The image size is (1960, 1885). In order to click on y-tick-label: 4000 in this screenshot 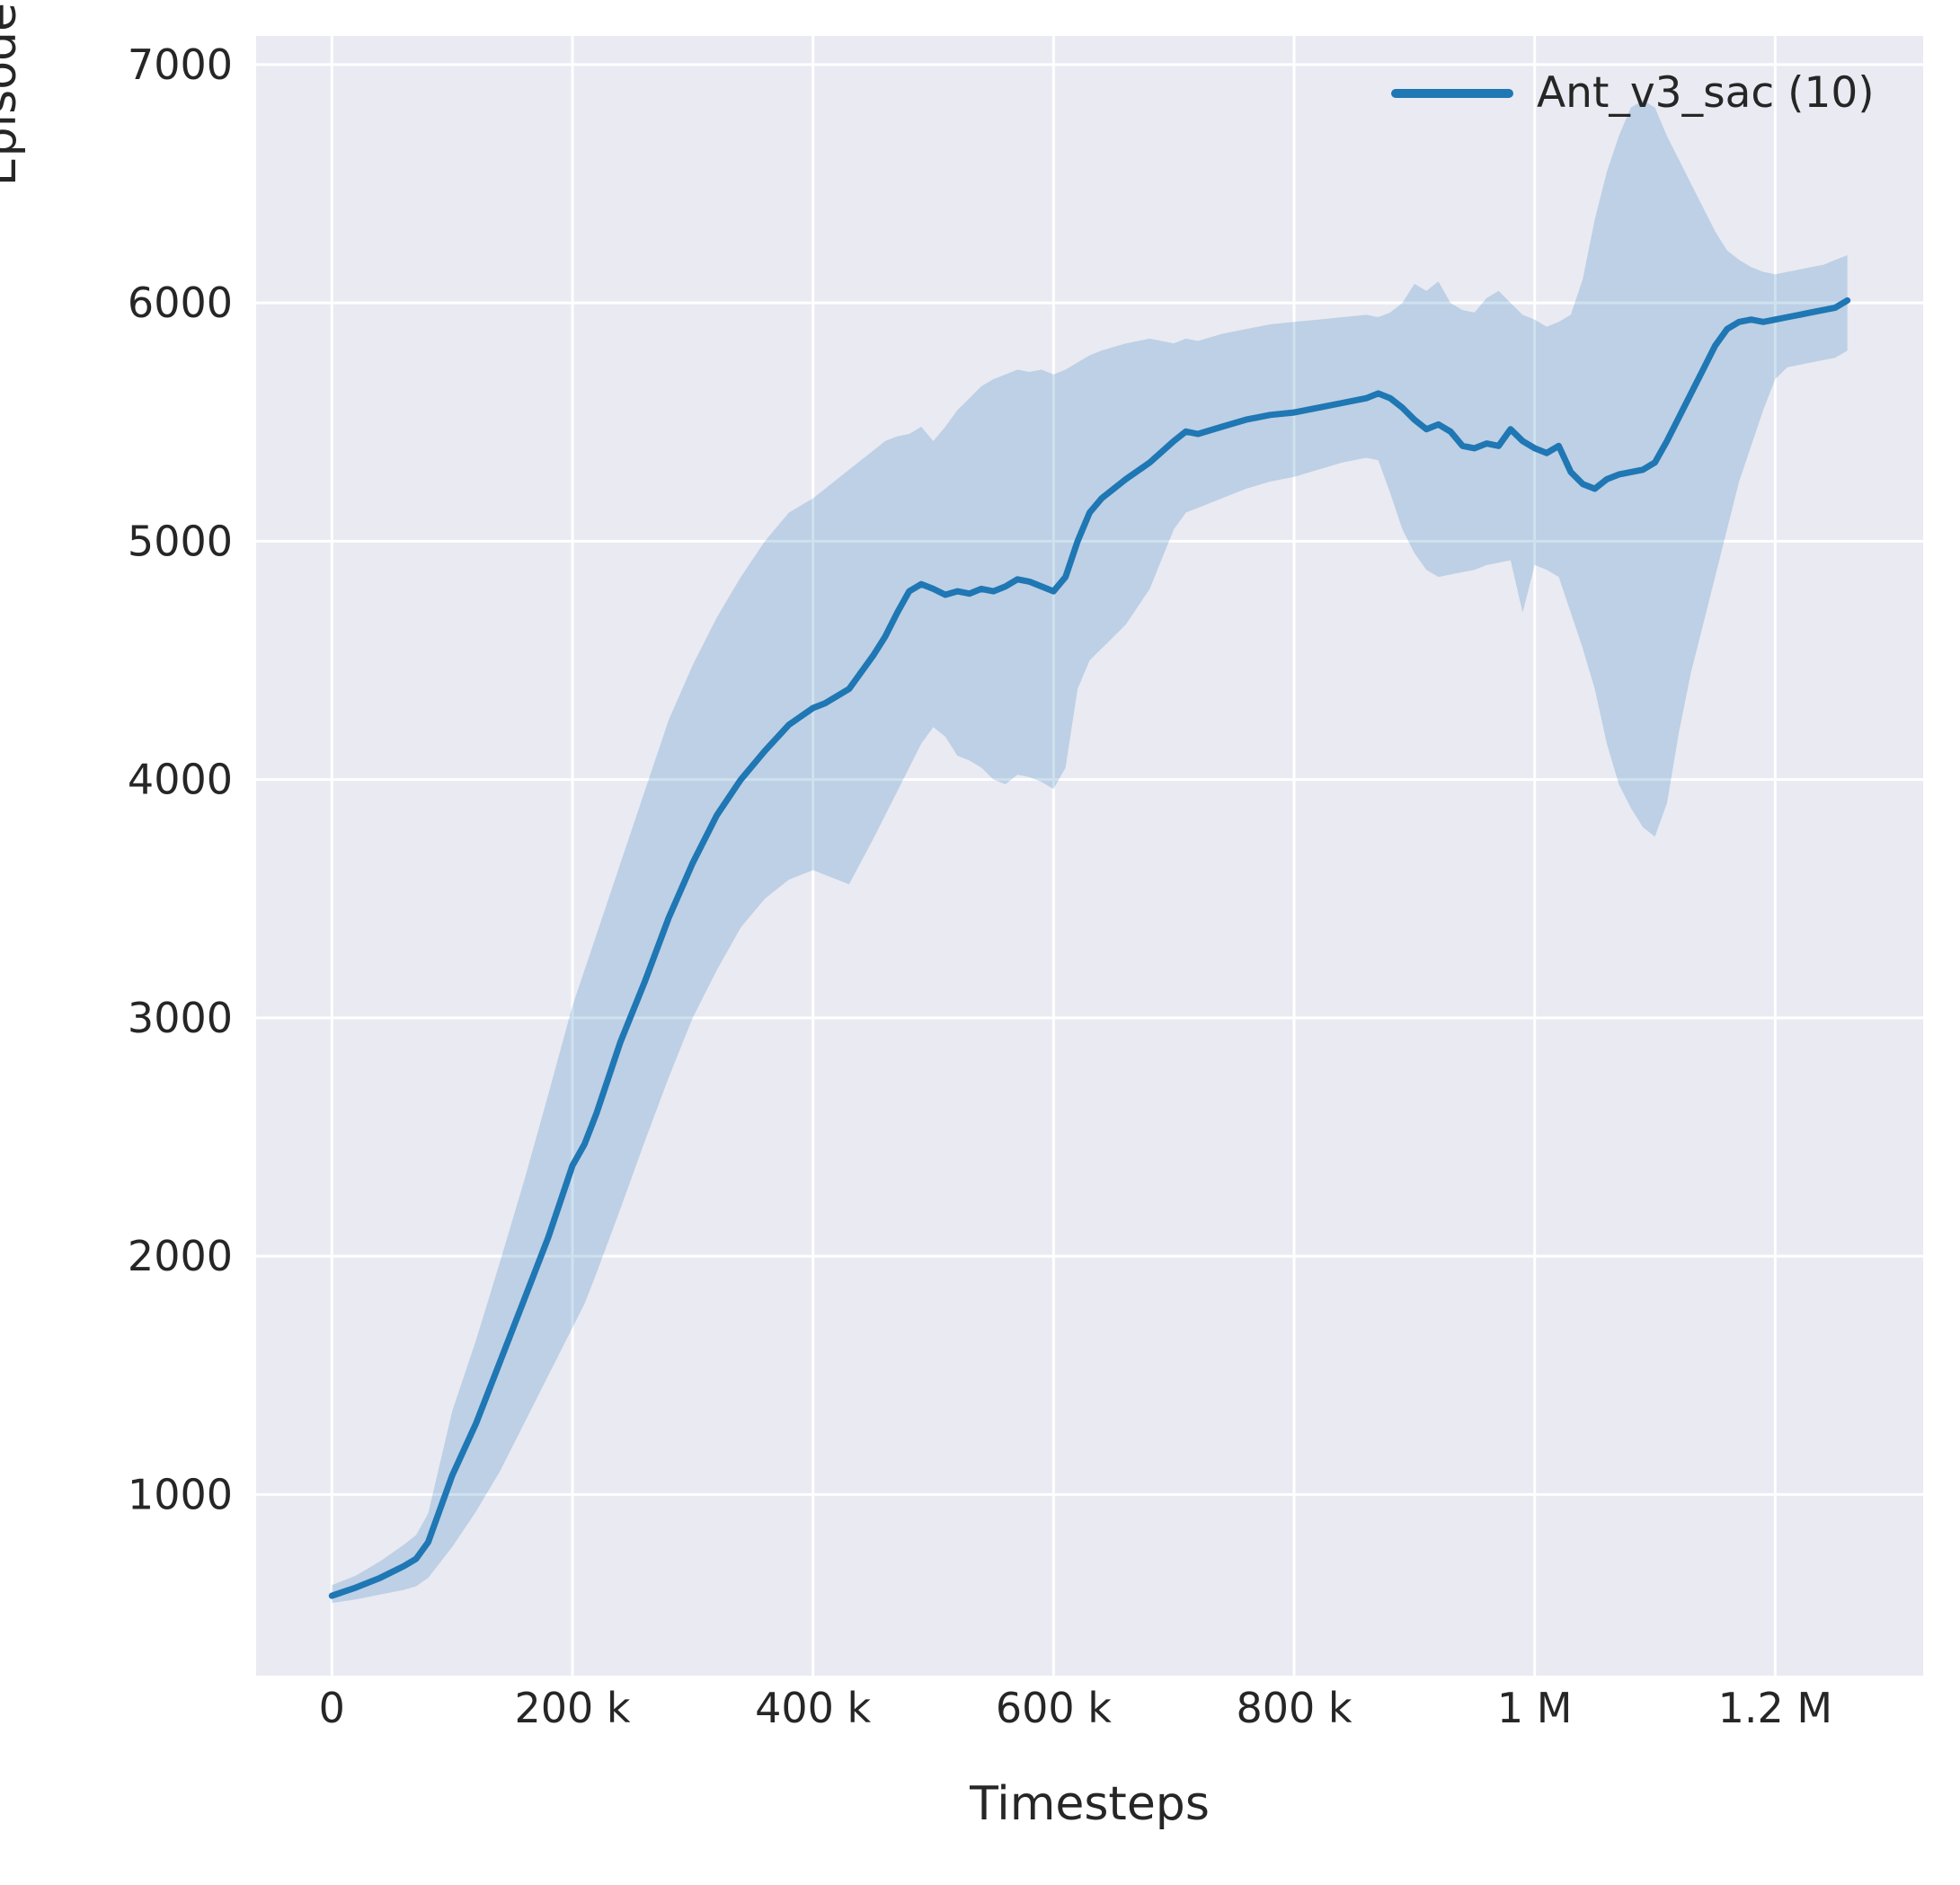, I will do `click(180, 780)`.